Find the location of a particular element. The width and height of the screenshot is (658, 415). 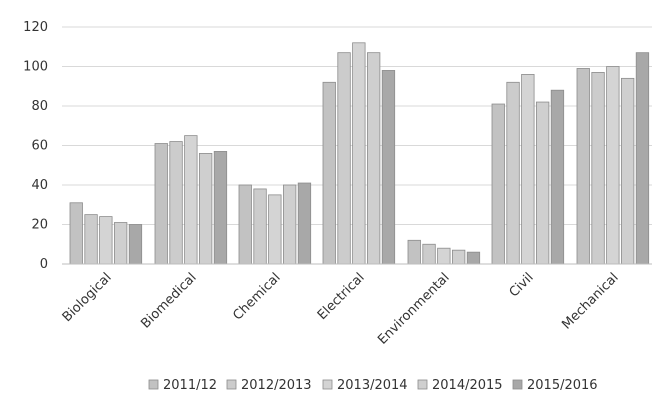

legend-label: 2014/2015 is located at coordinates (467, 385).